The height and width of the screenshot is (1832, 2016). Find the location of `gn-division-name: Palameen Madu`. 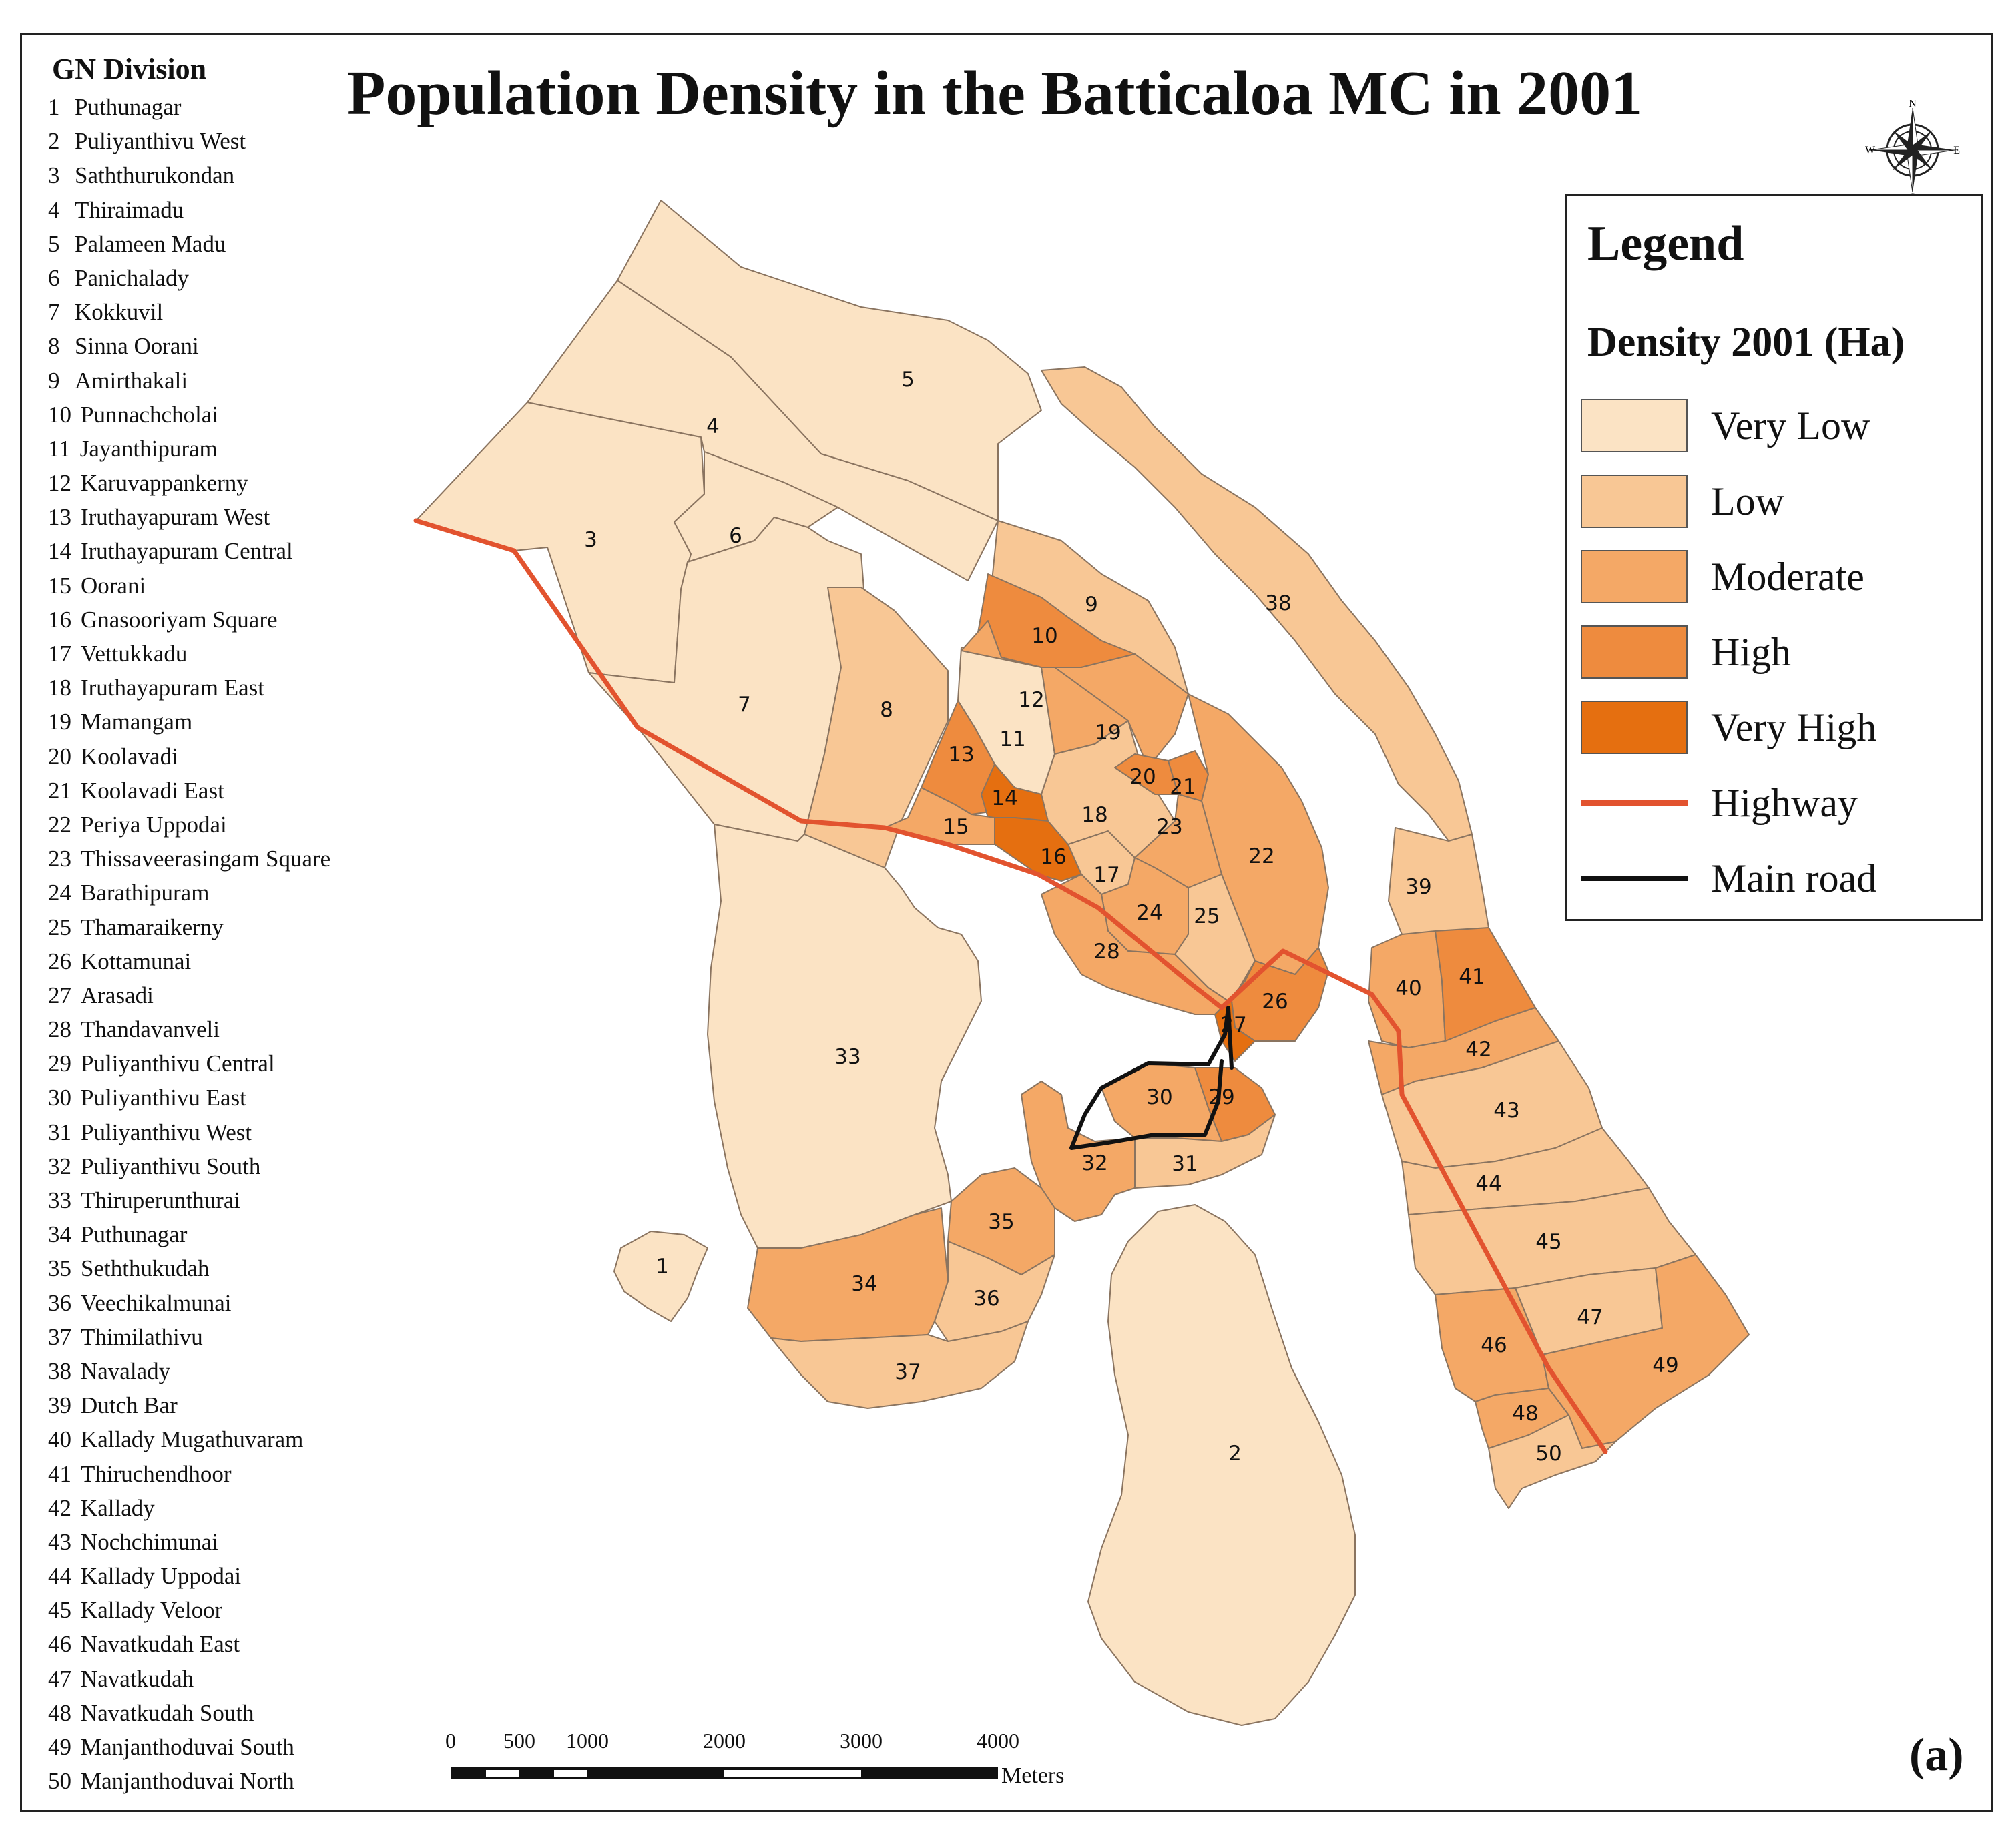

gn-division-name: Palameen Madu is located at coordinates (150, 243).